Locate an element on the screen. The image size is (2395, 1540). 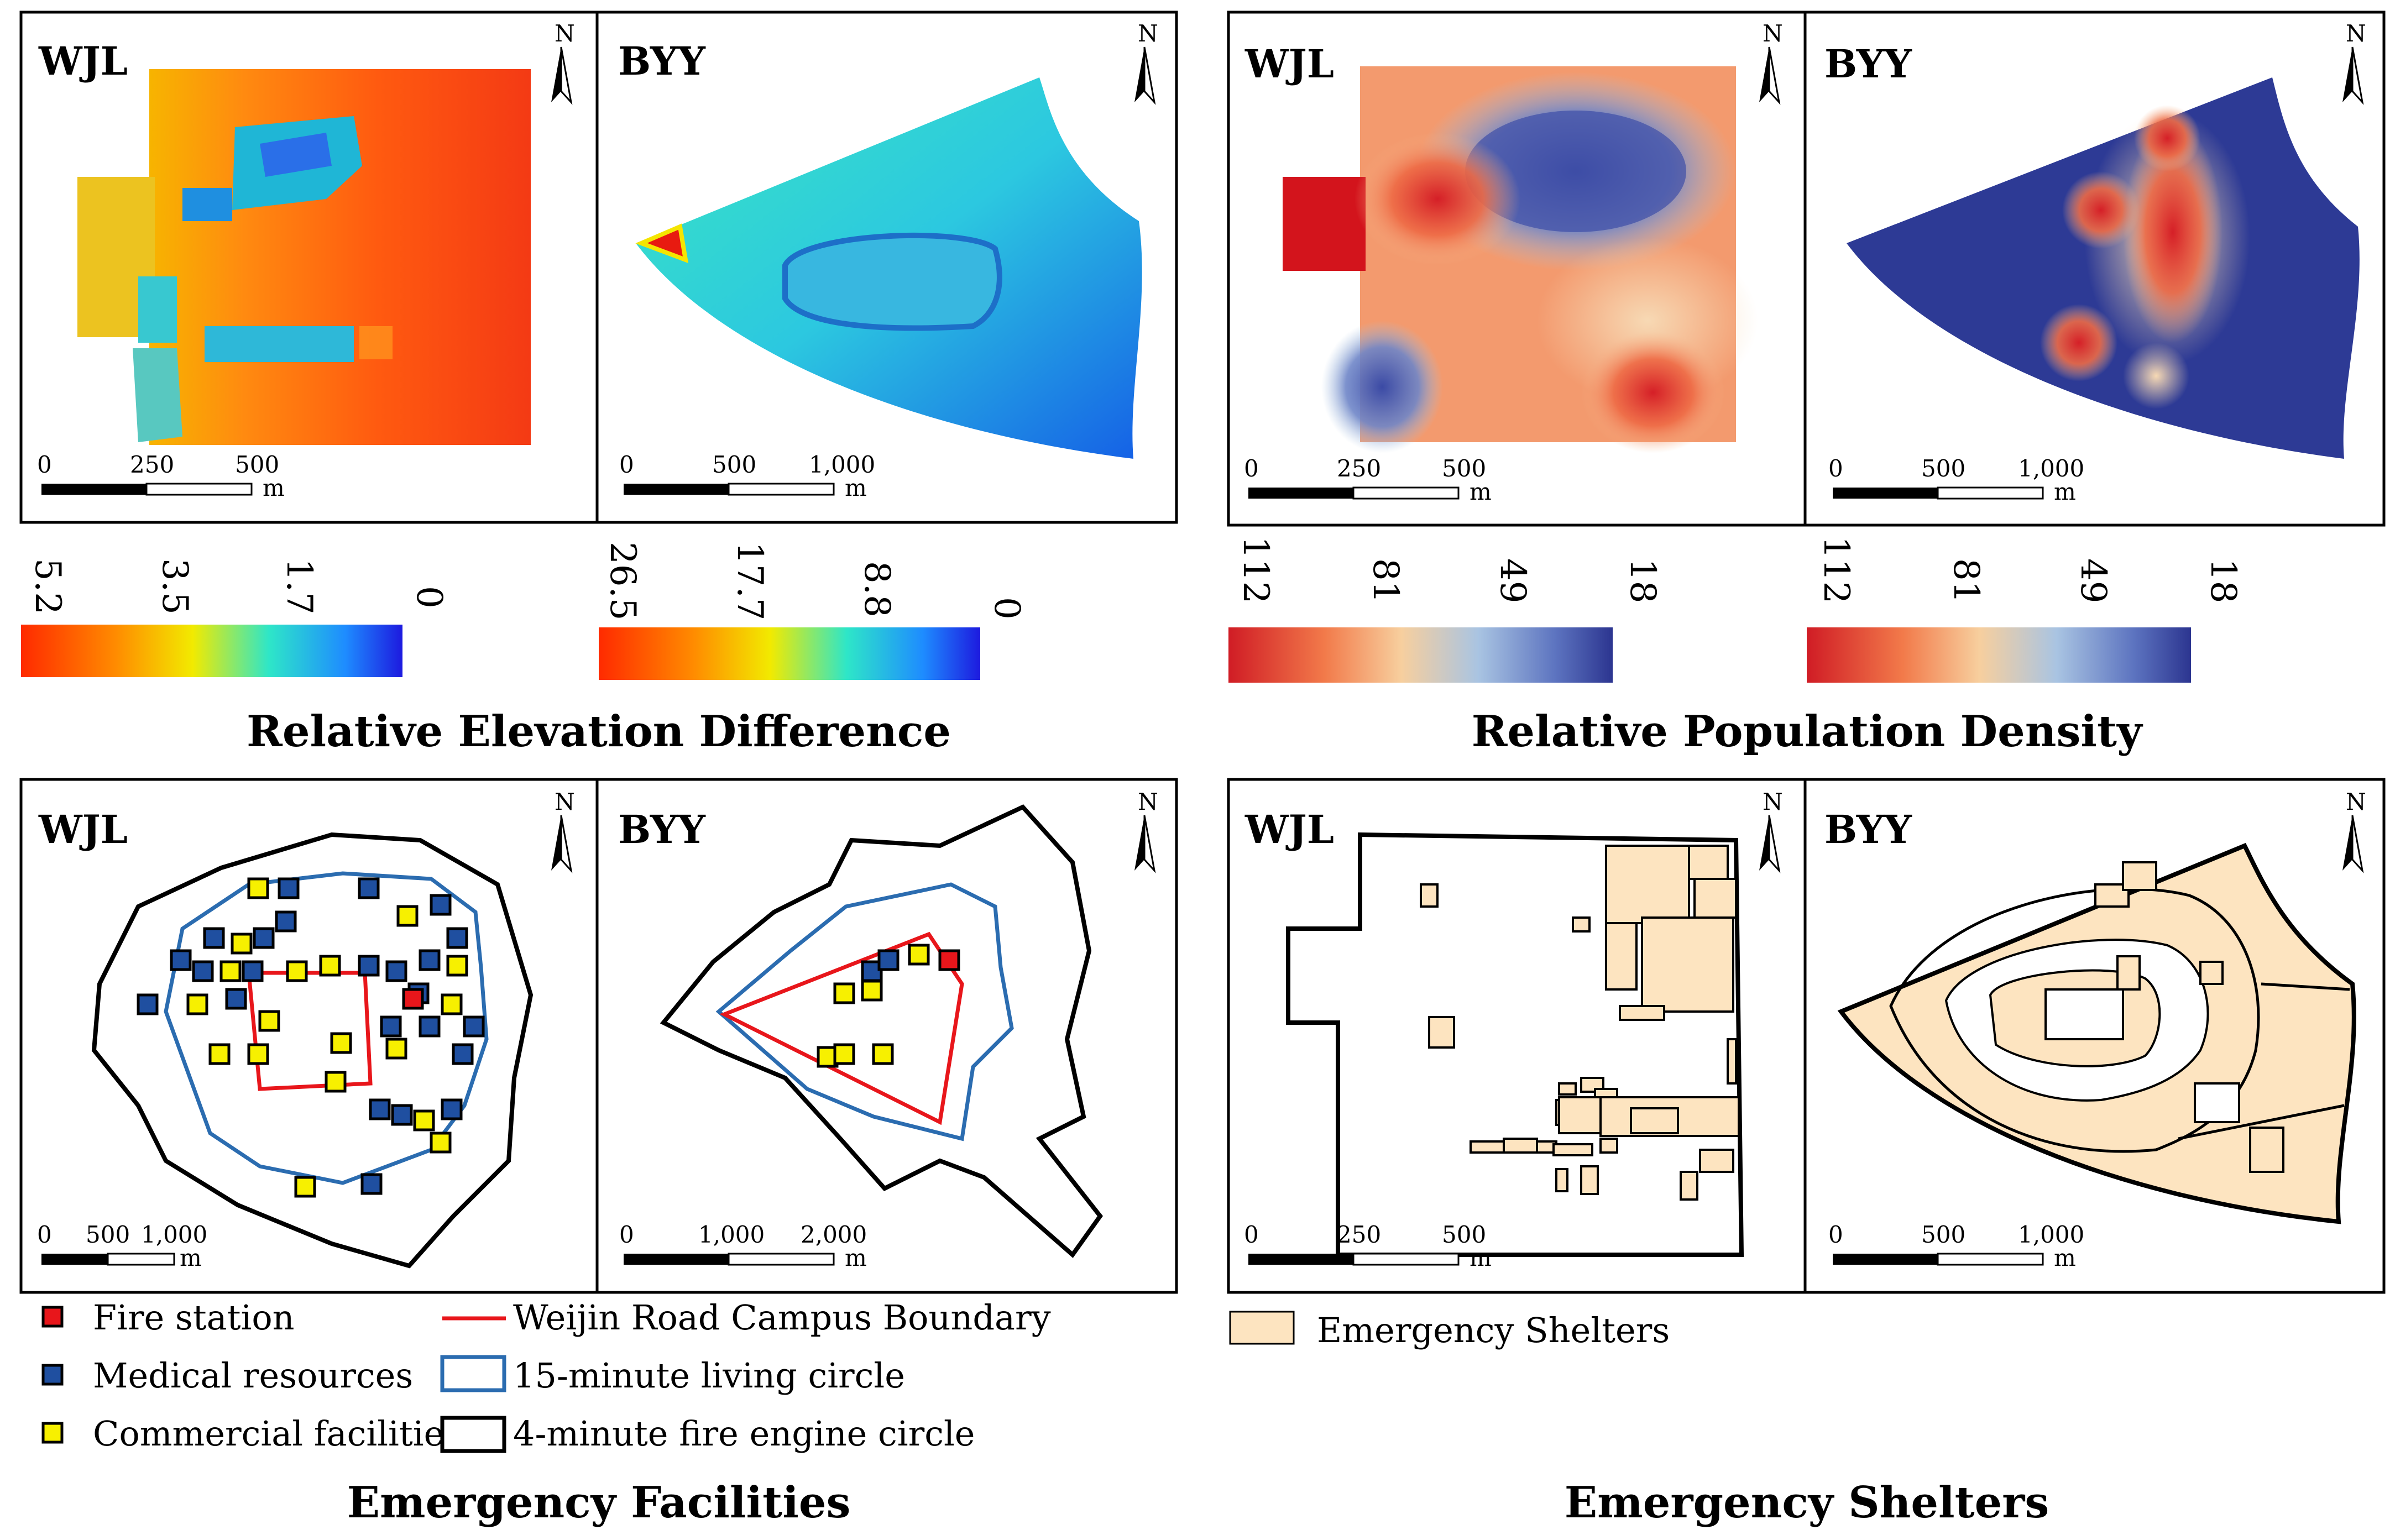
byy-elevation-map is located at coordinates (888, 268).